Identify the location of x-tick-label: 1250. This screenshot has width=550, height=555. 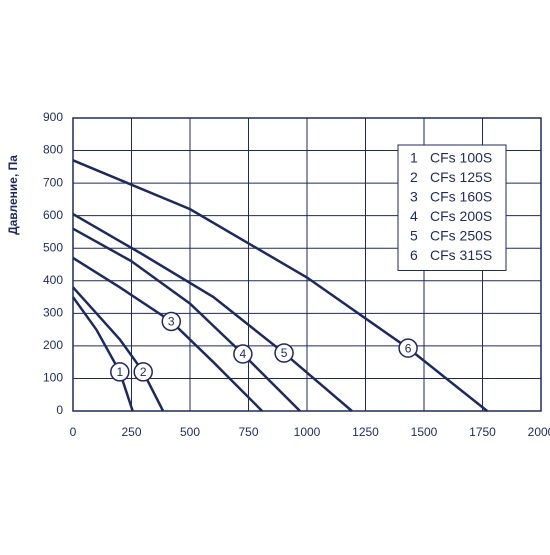
(365, 432).